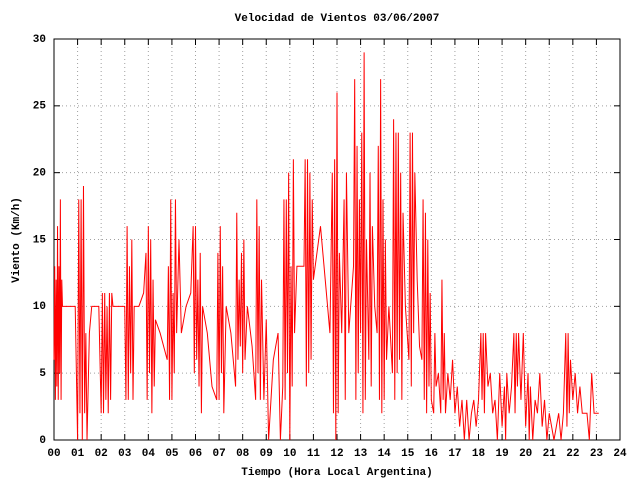 The width and height of the screenshot is (640, 480). Describe the element at coordinates (550, 454) in the screenshot. I see `x-tick-label: 21` at that location.